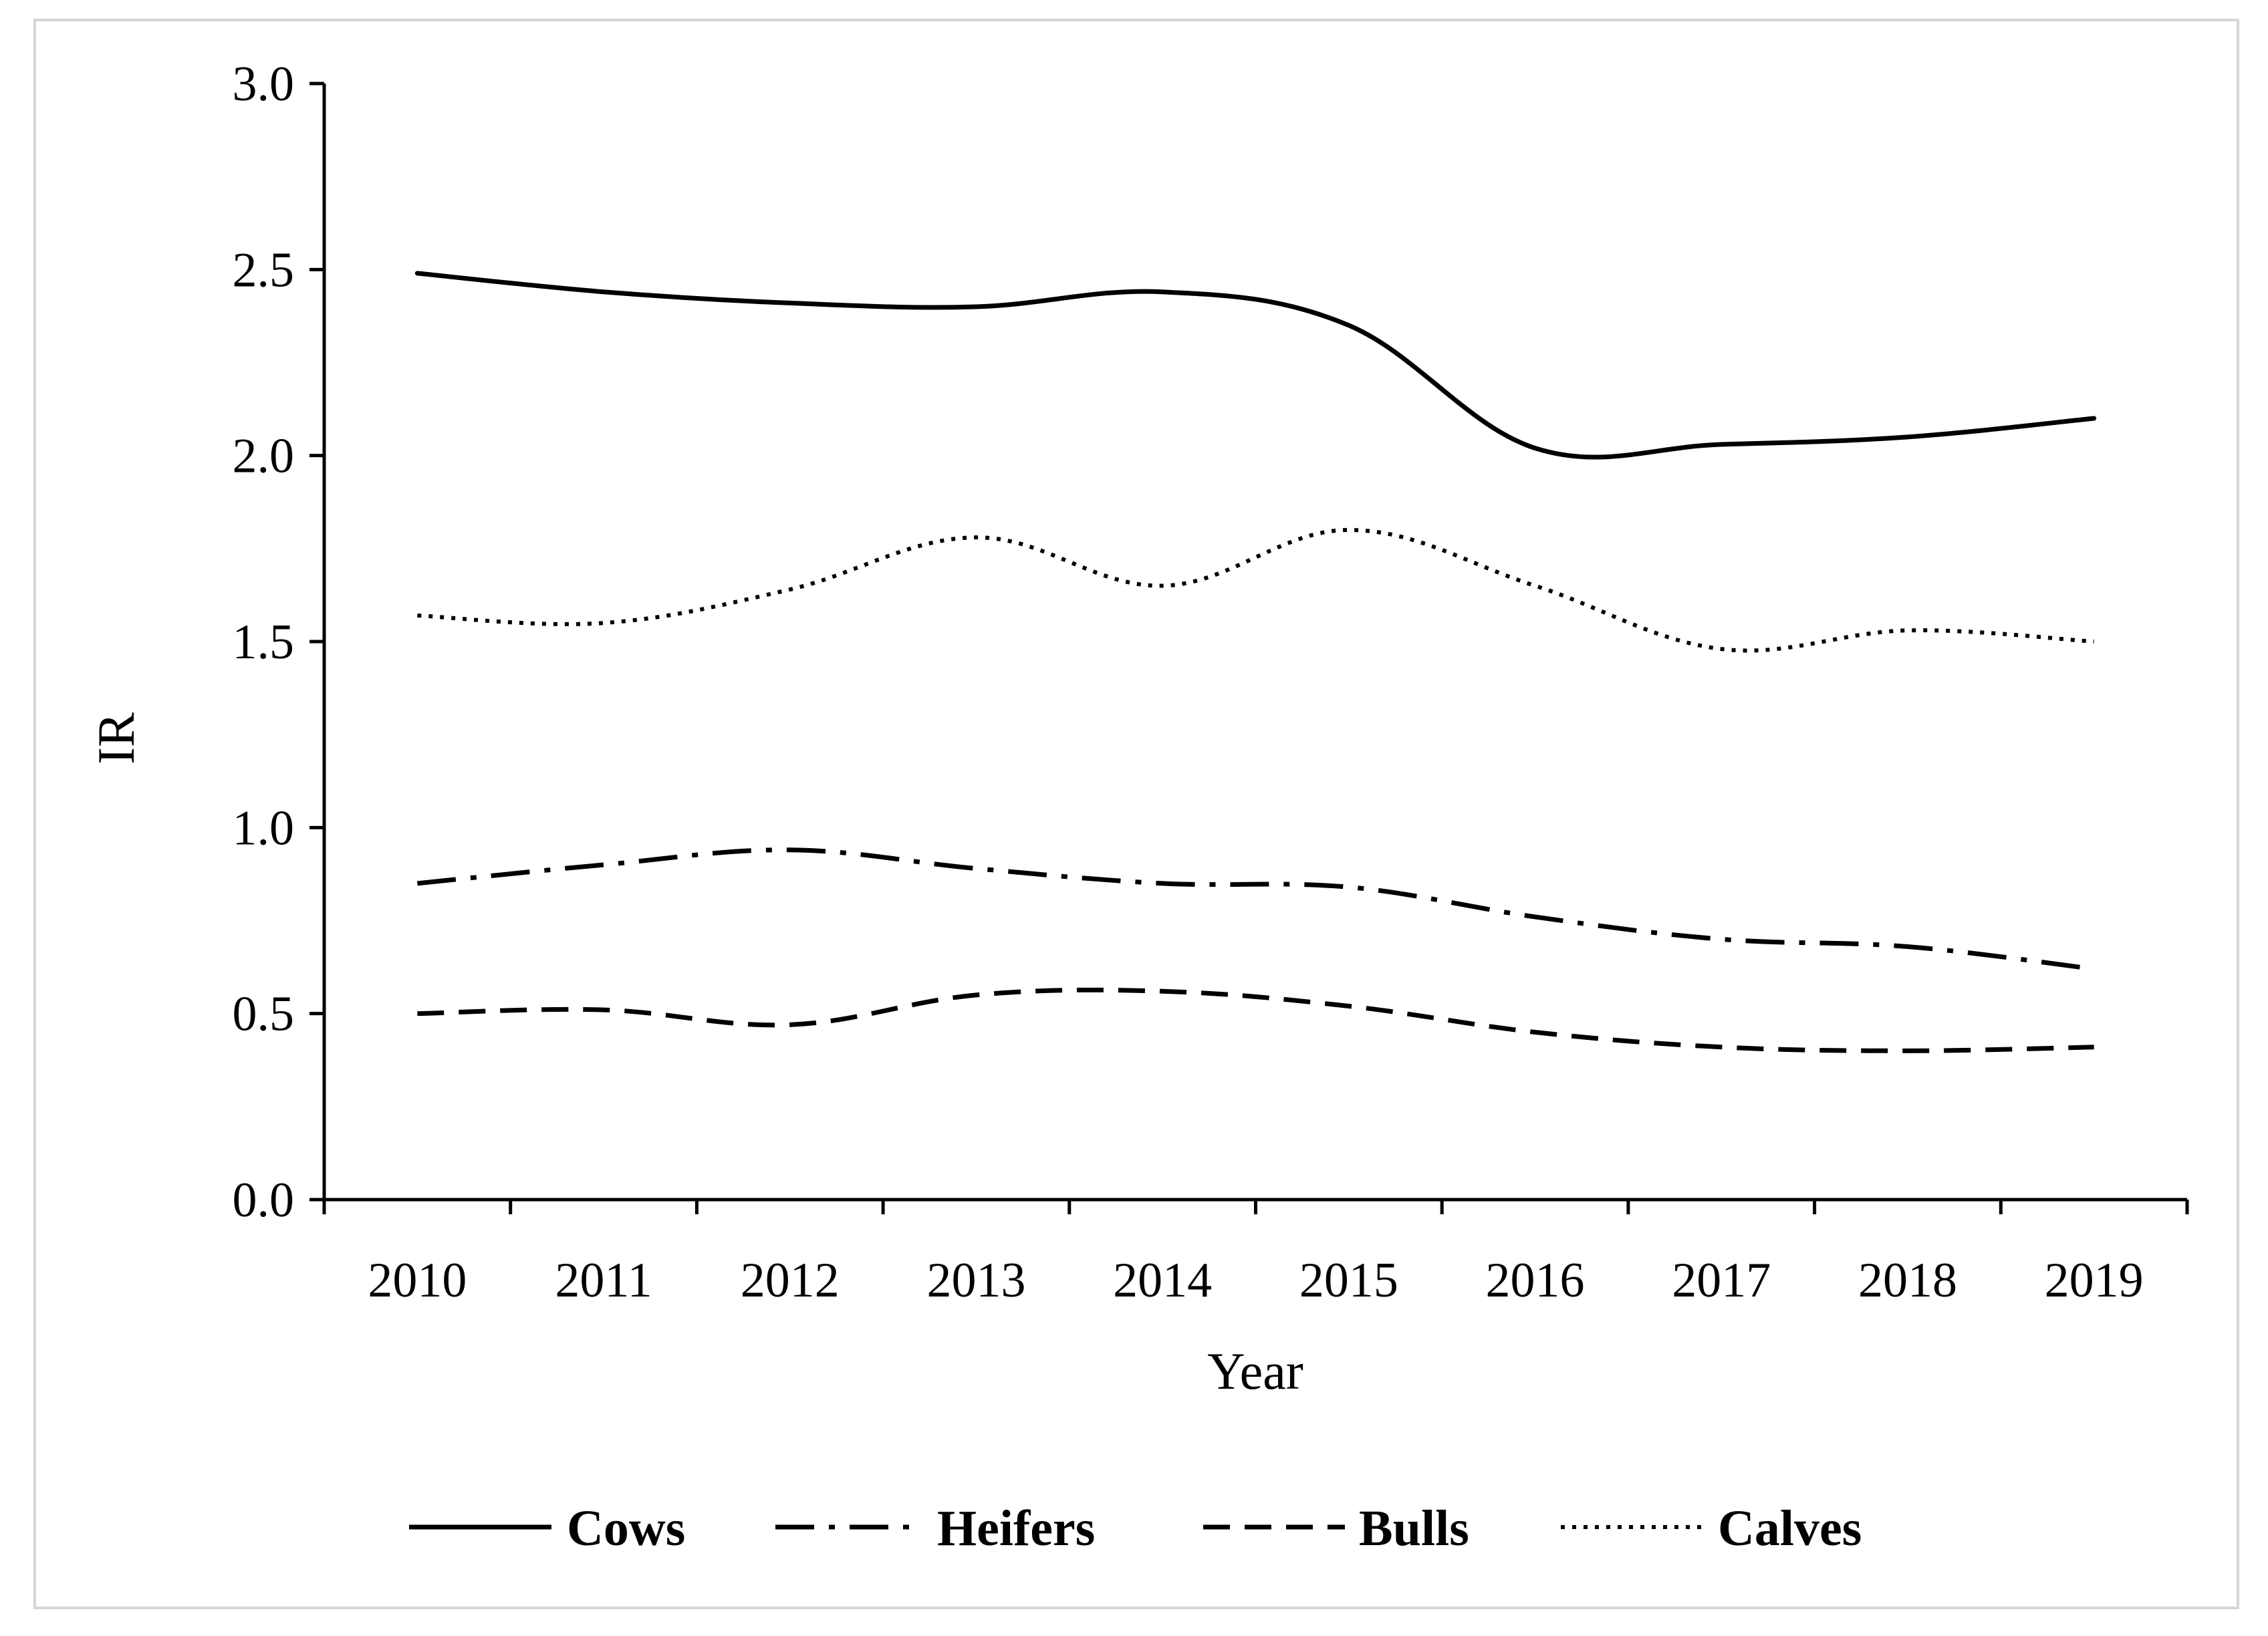  I want to click on legend-label-cows: Cows, so click(626, 1528).